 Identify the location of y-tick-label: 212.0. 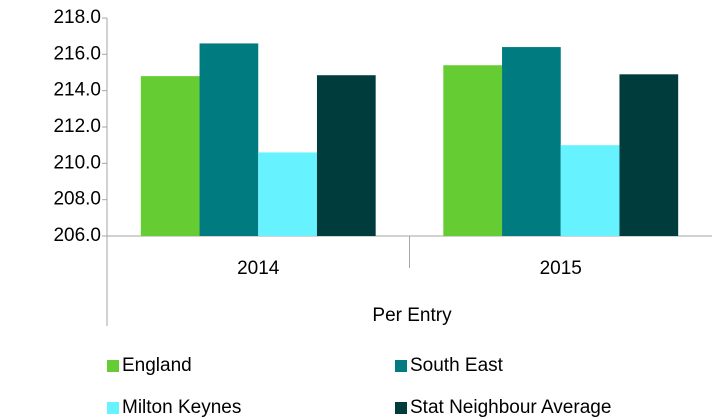
(77, 126).